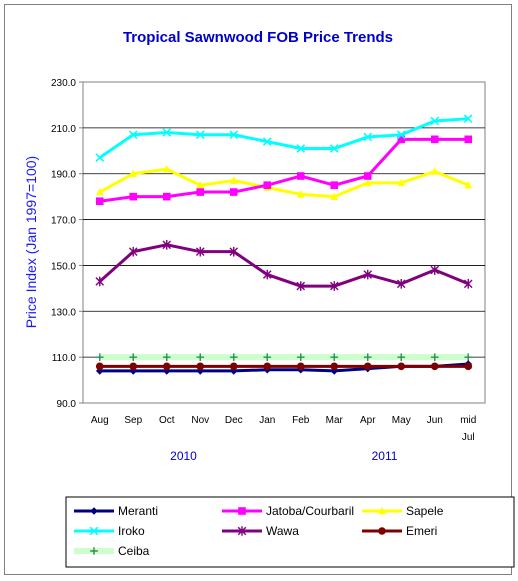 This screenshot has width=518, height=581. Describe the element at coordinates (335, 420) in the screenshot. I see `x-tick-label: Mar` at that location.